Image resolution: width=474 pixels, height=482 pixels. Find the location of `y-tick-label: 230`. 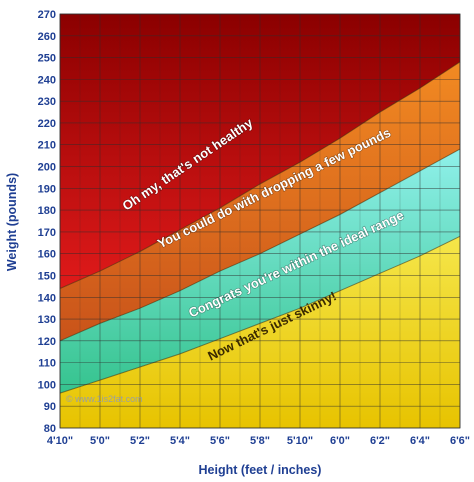

y-tick-label: 230 is located at coordinates (47, 102).